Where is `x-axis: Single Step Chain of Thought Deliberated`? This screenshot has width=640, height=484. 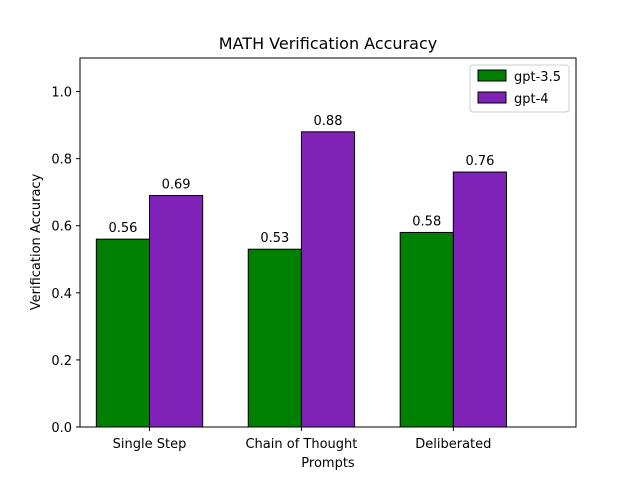
x-axis: Single Step Chain of Thought Deliberated is located at coordinates (302, 439).